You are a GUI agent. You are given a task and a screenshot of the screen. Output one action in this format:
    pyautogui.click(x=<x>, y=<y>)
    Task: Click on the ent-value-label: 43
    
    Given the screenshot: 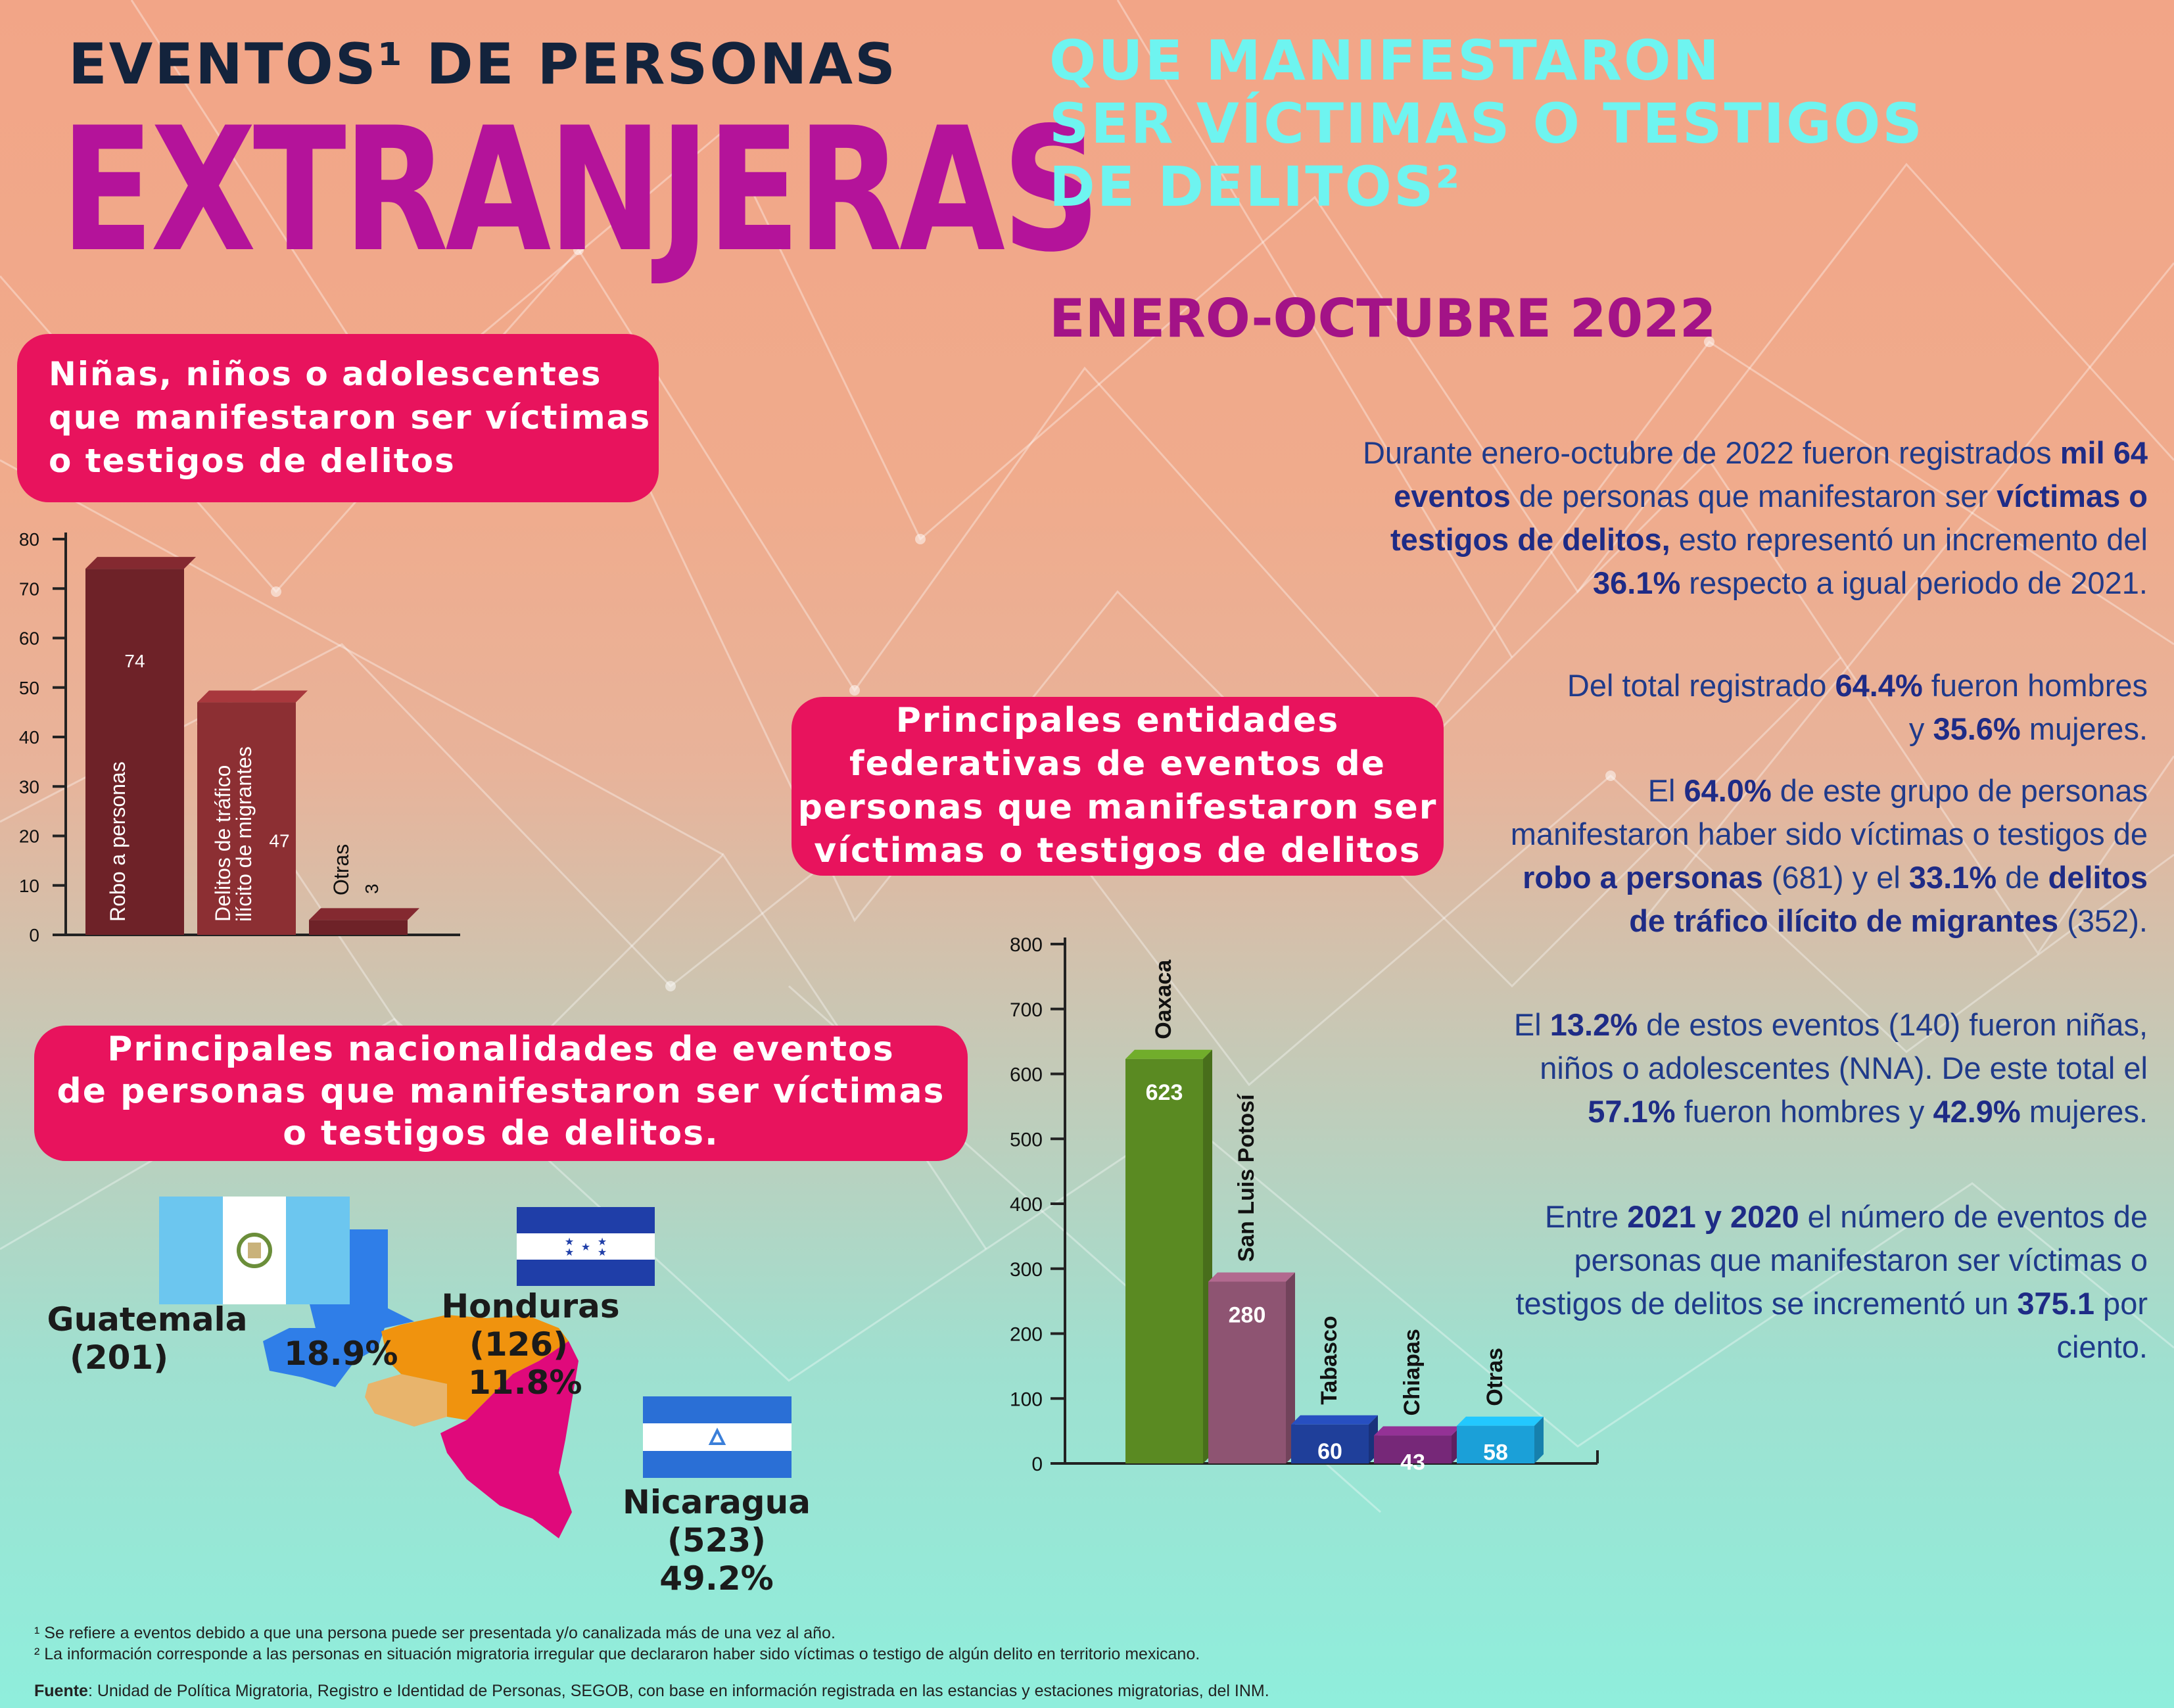 What is the action you would take?
    pyautogui.click(x=1413, y=1462)
    